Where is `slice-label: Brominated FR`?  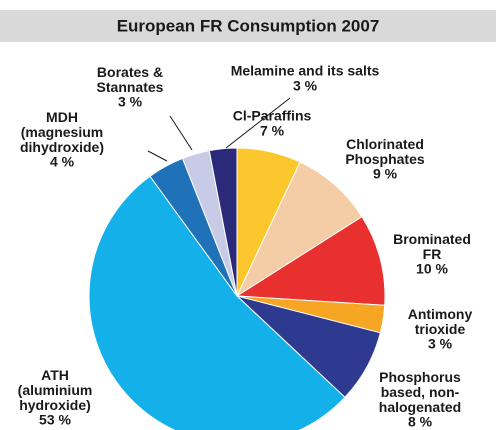
slice-label: Brominated FR is located at coordinates (432, 246).